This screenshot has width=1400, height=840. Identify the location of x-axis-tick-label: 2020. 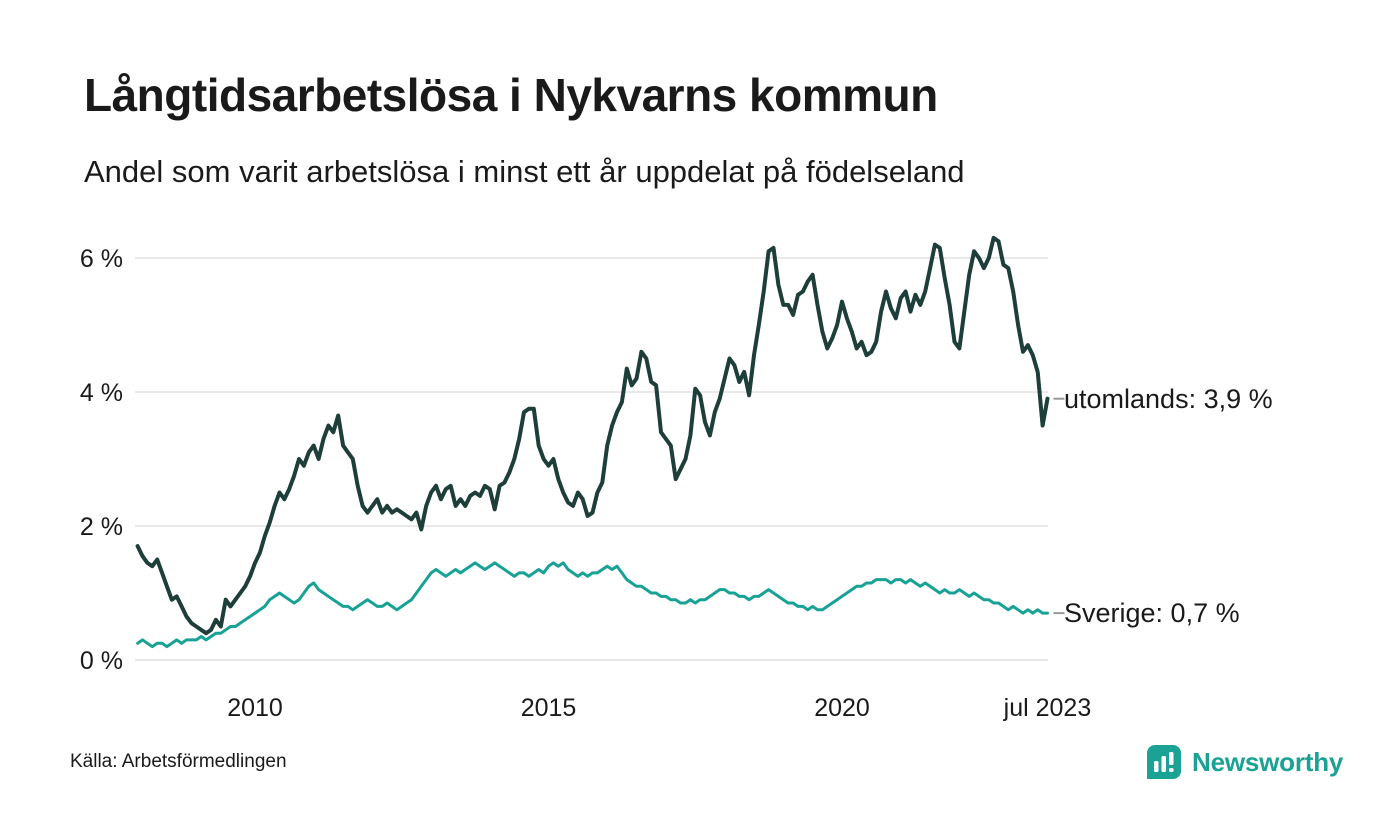
(842, 708).